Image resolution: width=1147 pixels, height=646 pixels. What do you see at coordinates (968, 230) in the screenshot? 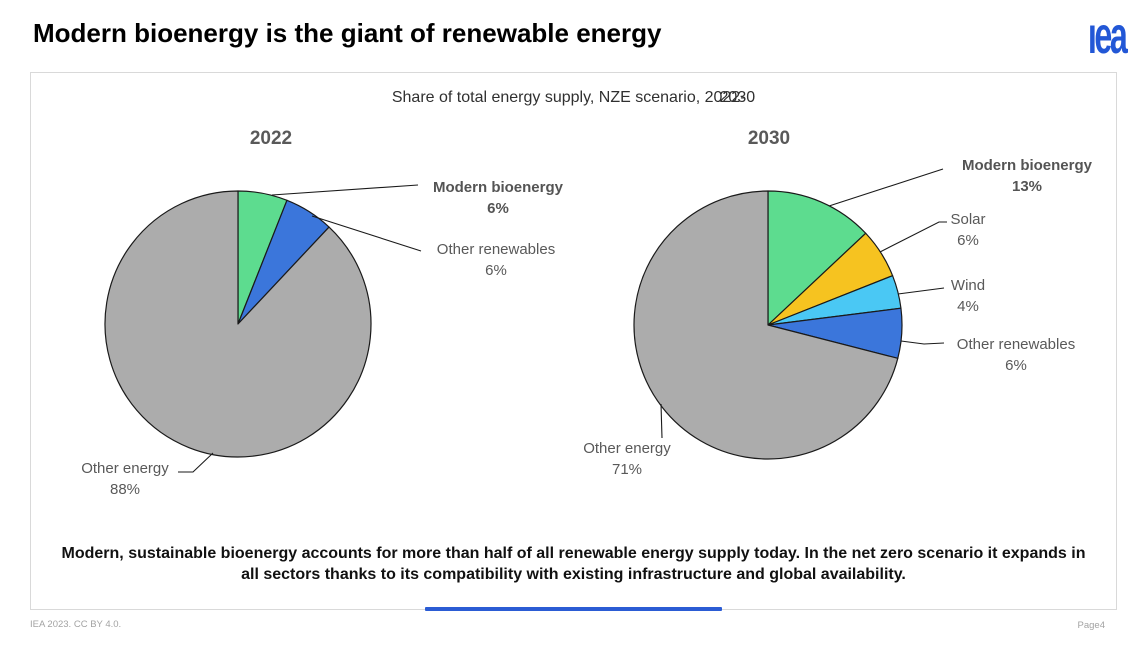
I see `label-2030-solar: Solar 6%` at bounding box center [968, 230].